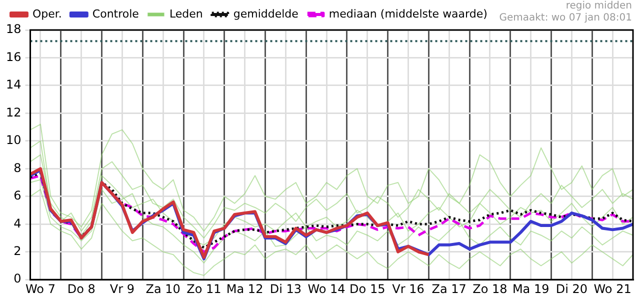 Image resolution: width=635 pixels, height=300 pixels. I want to click on y-tick-label: 12, so click(14, 112).